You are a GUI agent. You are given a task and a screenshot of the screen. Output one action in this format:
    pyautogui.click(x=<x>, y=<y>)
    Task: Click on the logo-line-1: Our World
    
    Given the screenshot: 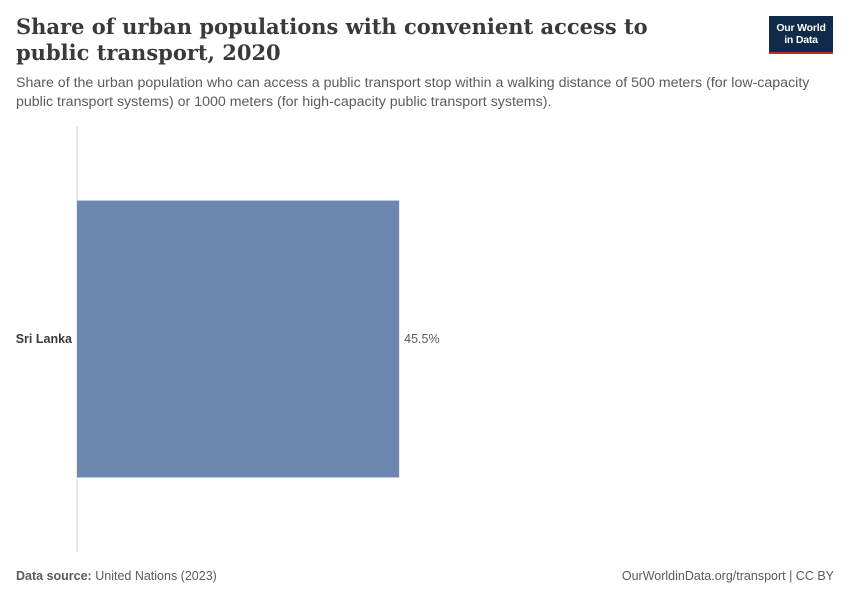 What is the action you would take?
    pyautogui.click(x=801, y=28)
    